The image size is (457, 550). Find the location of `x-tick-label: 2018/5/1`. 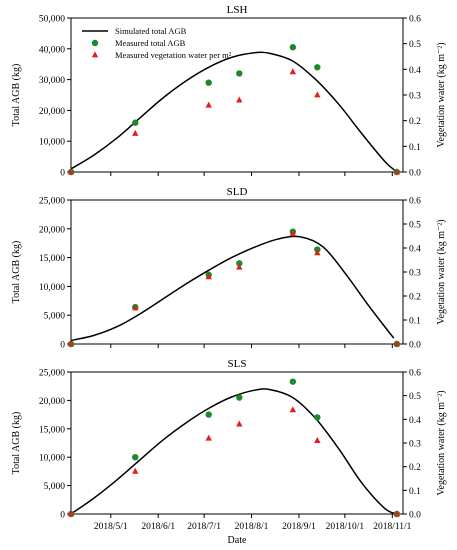

x-tick-label: 2018/5/1 is located at coordinates (111, 527).